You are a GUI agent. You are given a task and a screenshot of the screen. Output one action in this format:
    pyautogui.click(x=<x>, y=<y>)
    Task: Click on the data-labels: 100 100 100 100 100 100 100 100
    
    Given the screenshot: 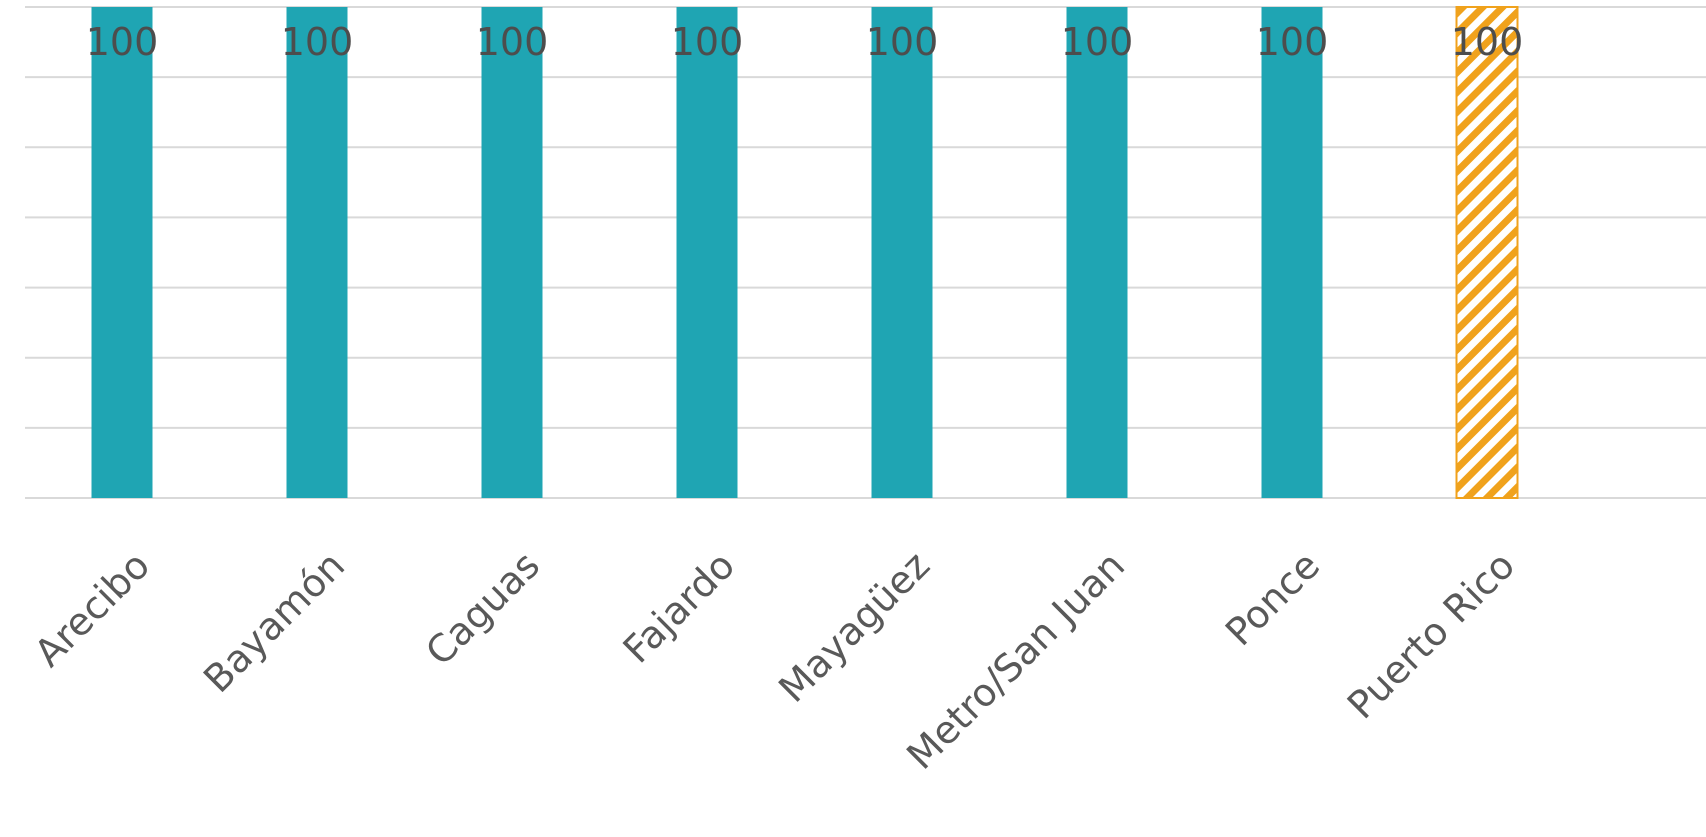 What is the action you would take?
    pyautogui.click(x=805, y=42)
    